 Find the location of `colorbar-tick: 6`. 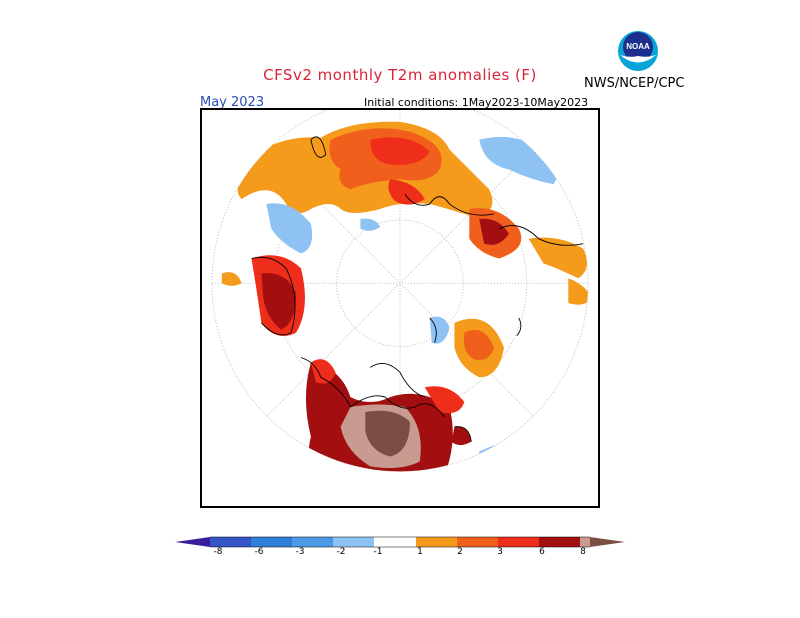

colorbar-tick: 6 is located at coordinates (542, 552).